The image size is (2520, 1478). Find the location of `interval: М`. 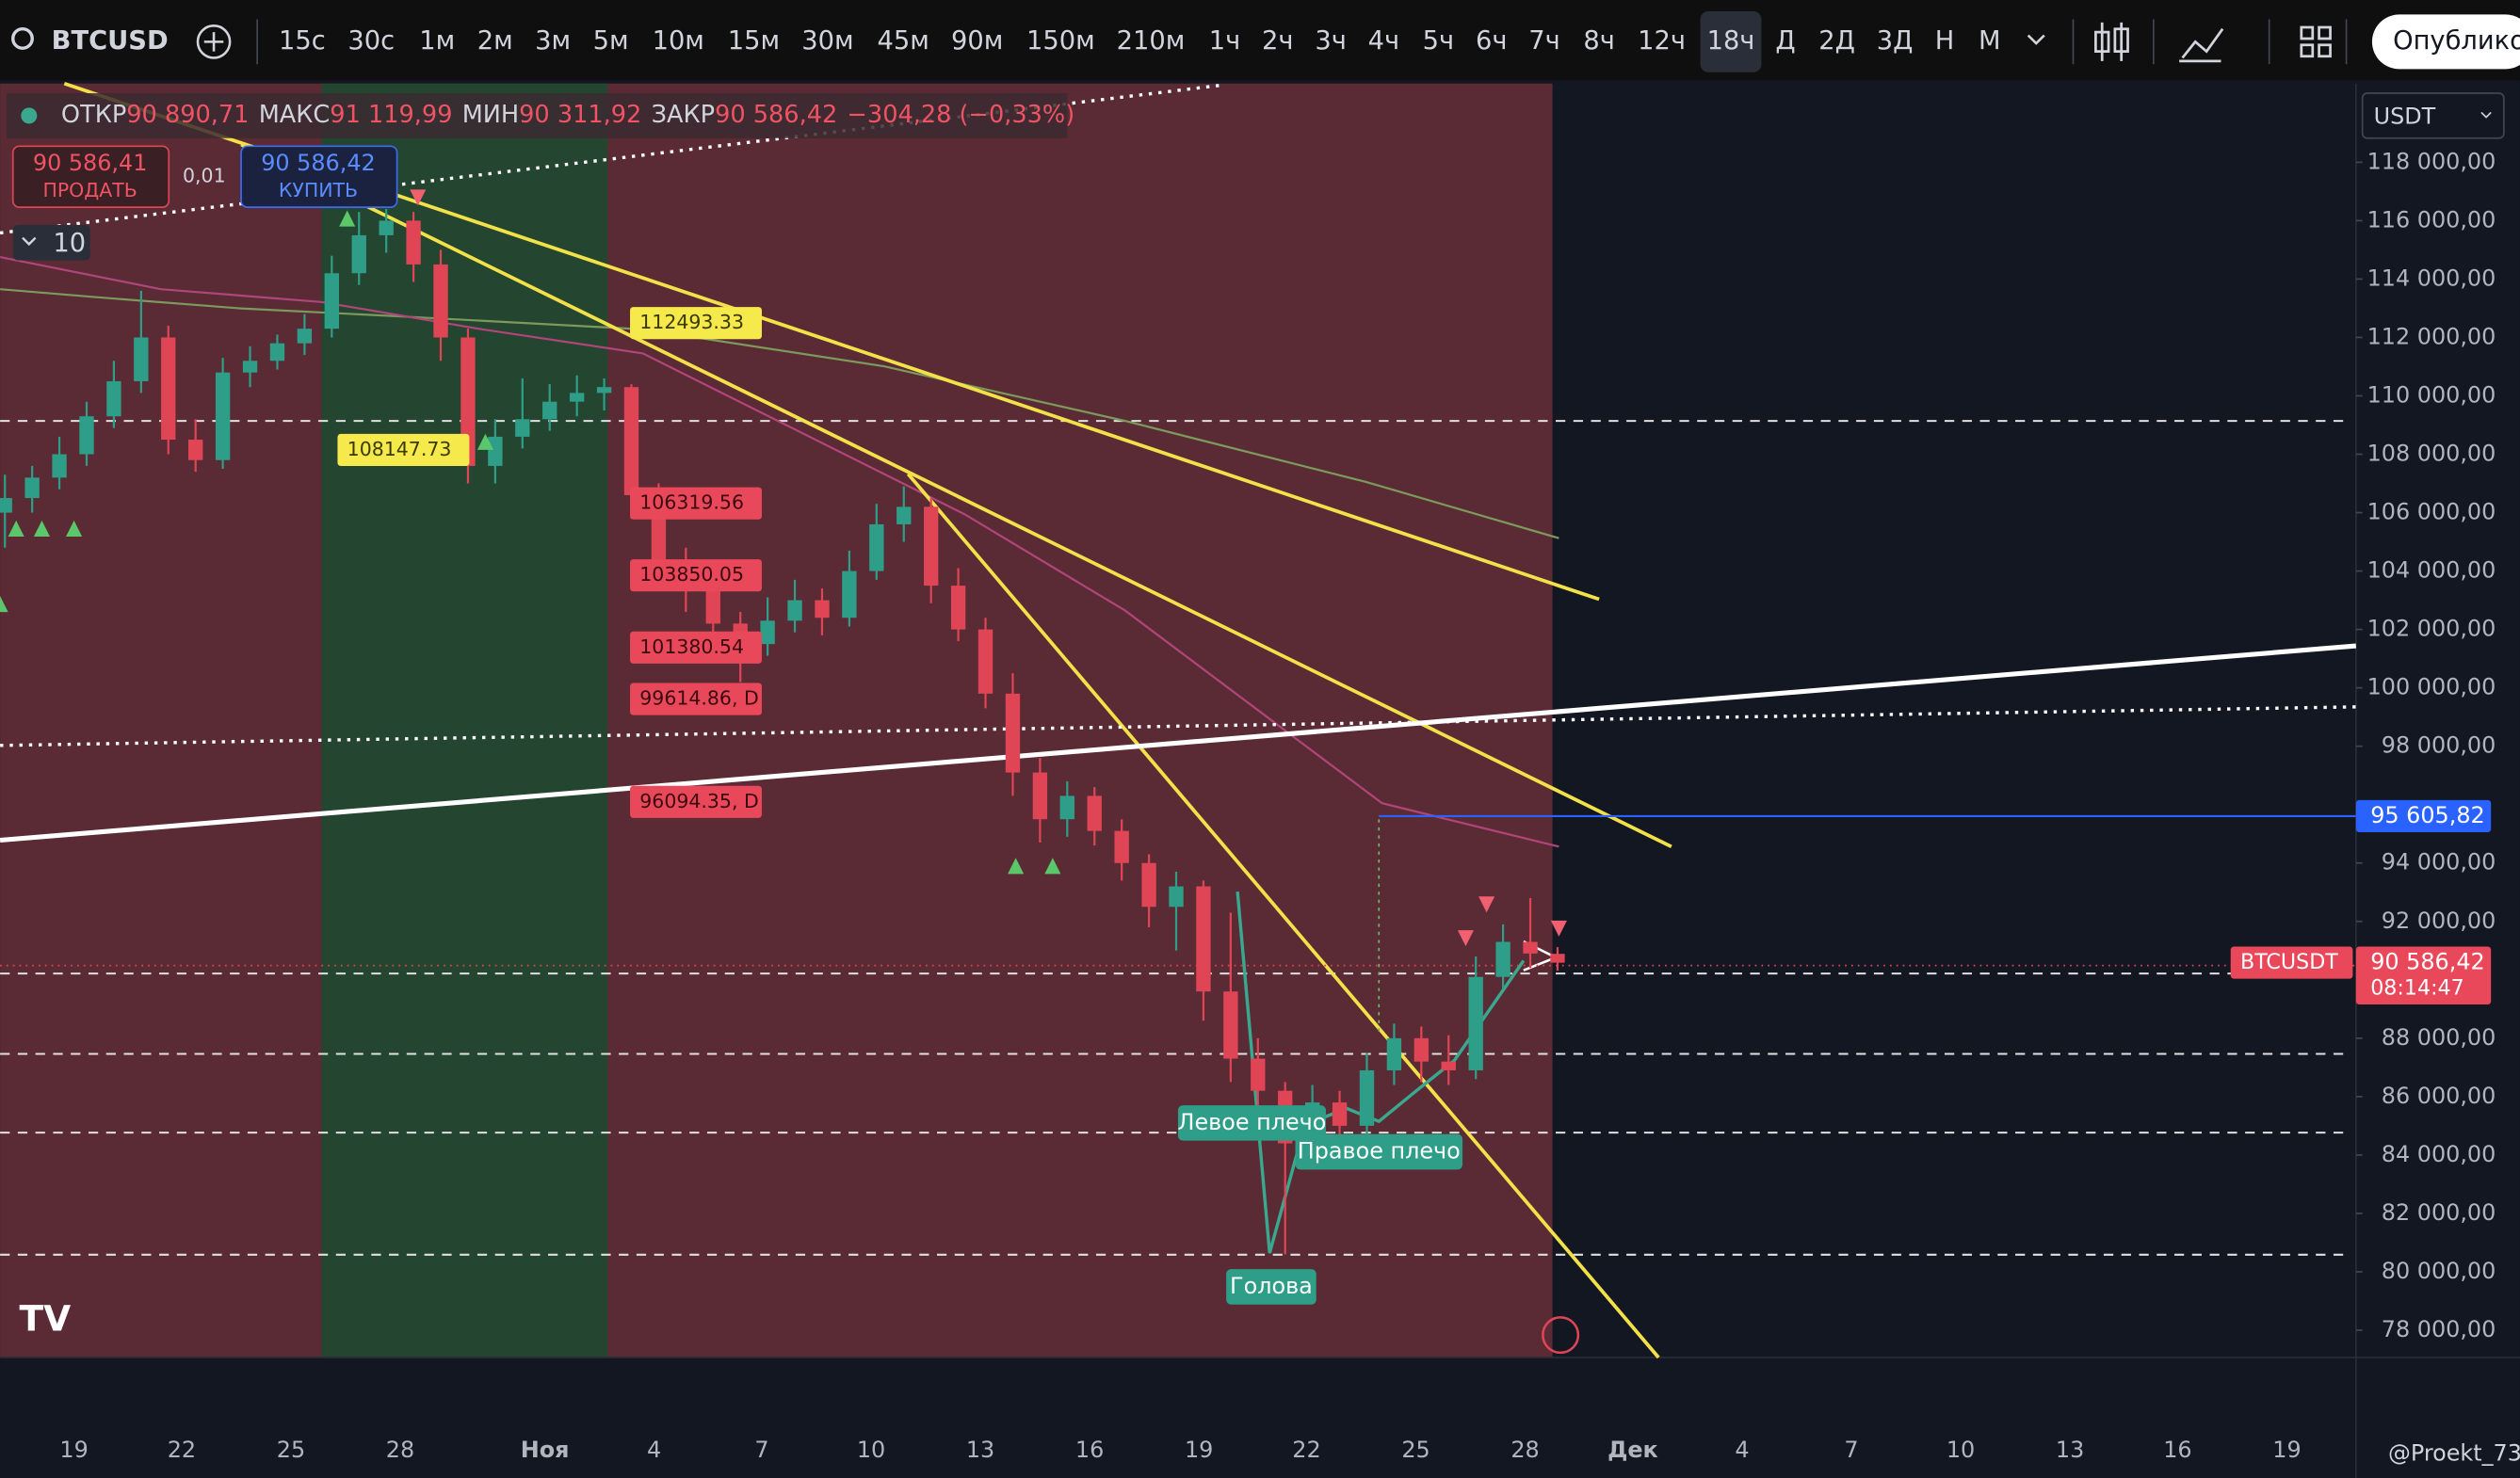

interval: М is located at coordinates (1990, 41).